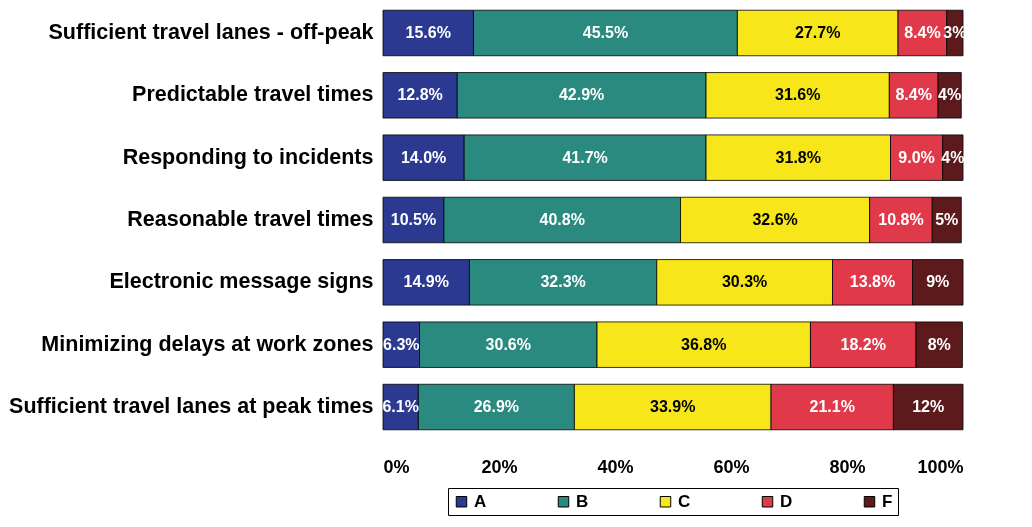 The height and width of the screenshot is (527, 1032). What do you see at coordinates (480, 501) in the screenshot?
I see `legend-label: A` at bounding box center [480, 501].